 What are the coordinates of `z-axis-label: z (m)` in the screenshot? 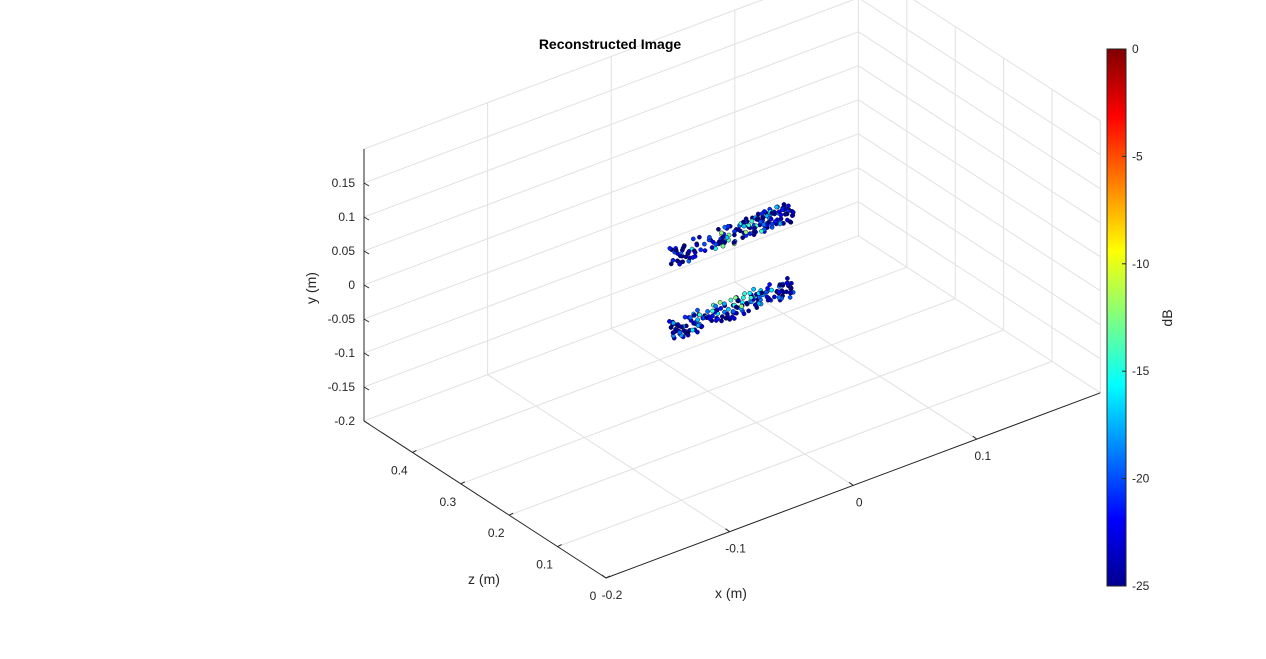 It's located at (484, 579).